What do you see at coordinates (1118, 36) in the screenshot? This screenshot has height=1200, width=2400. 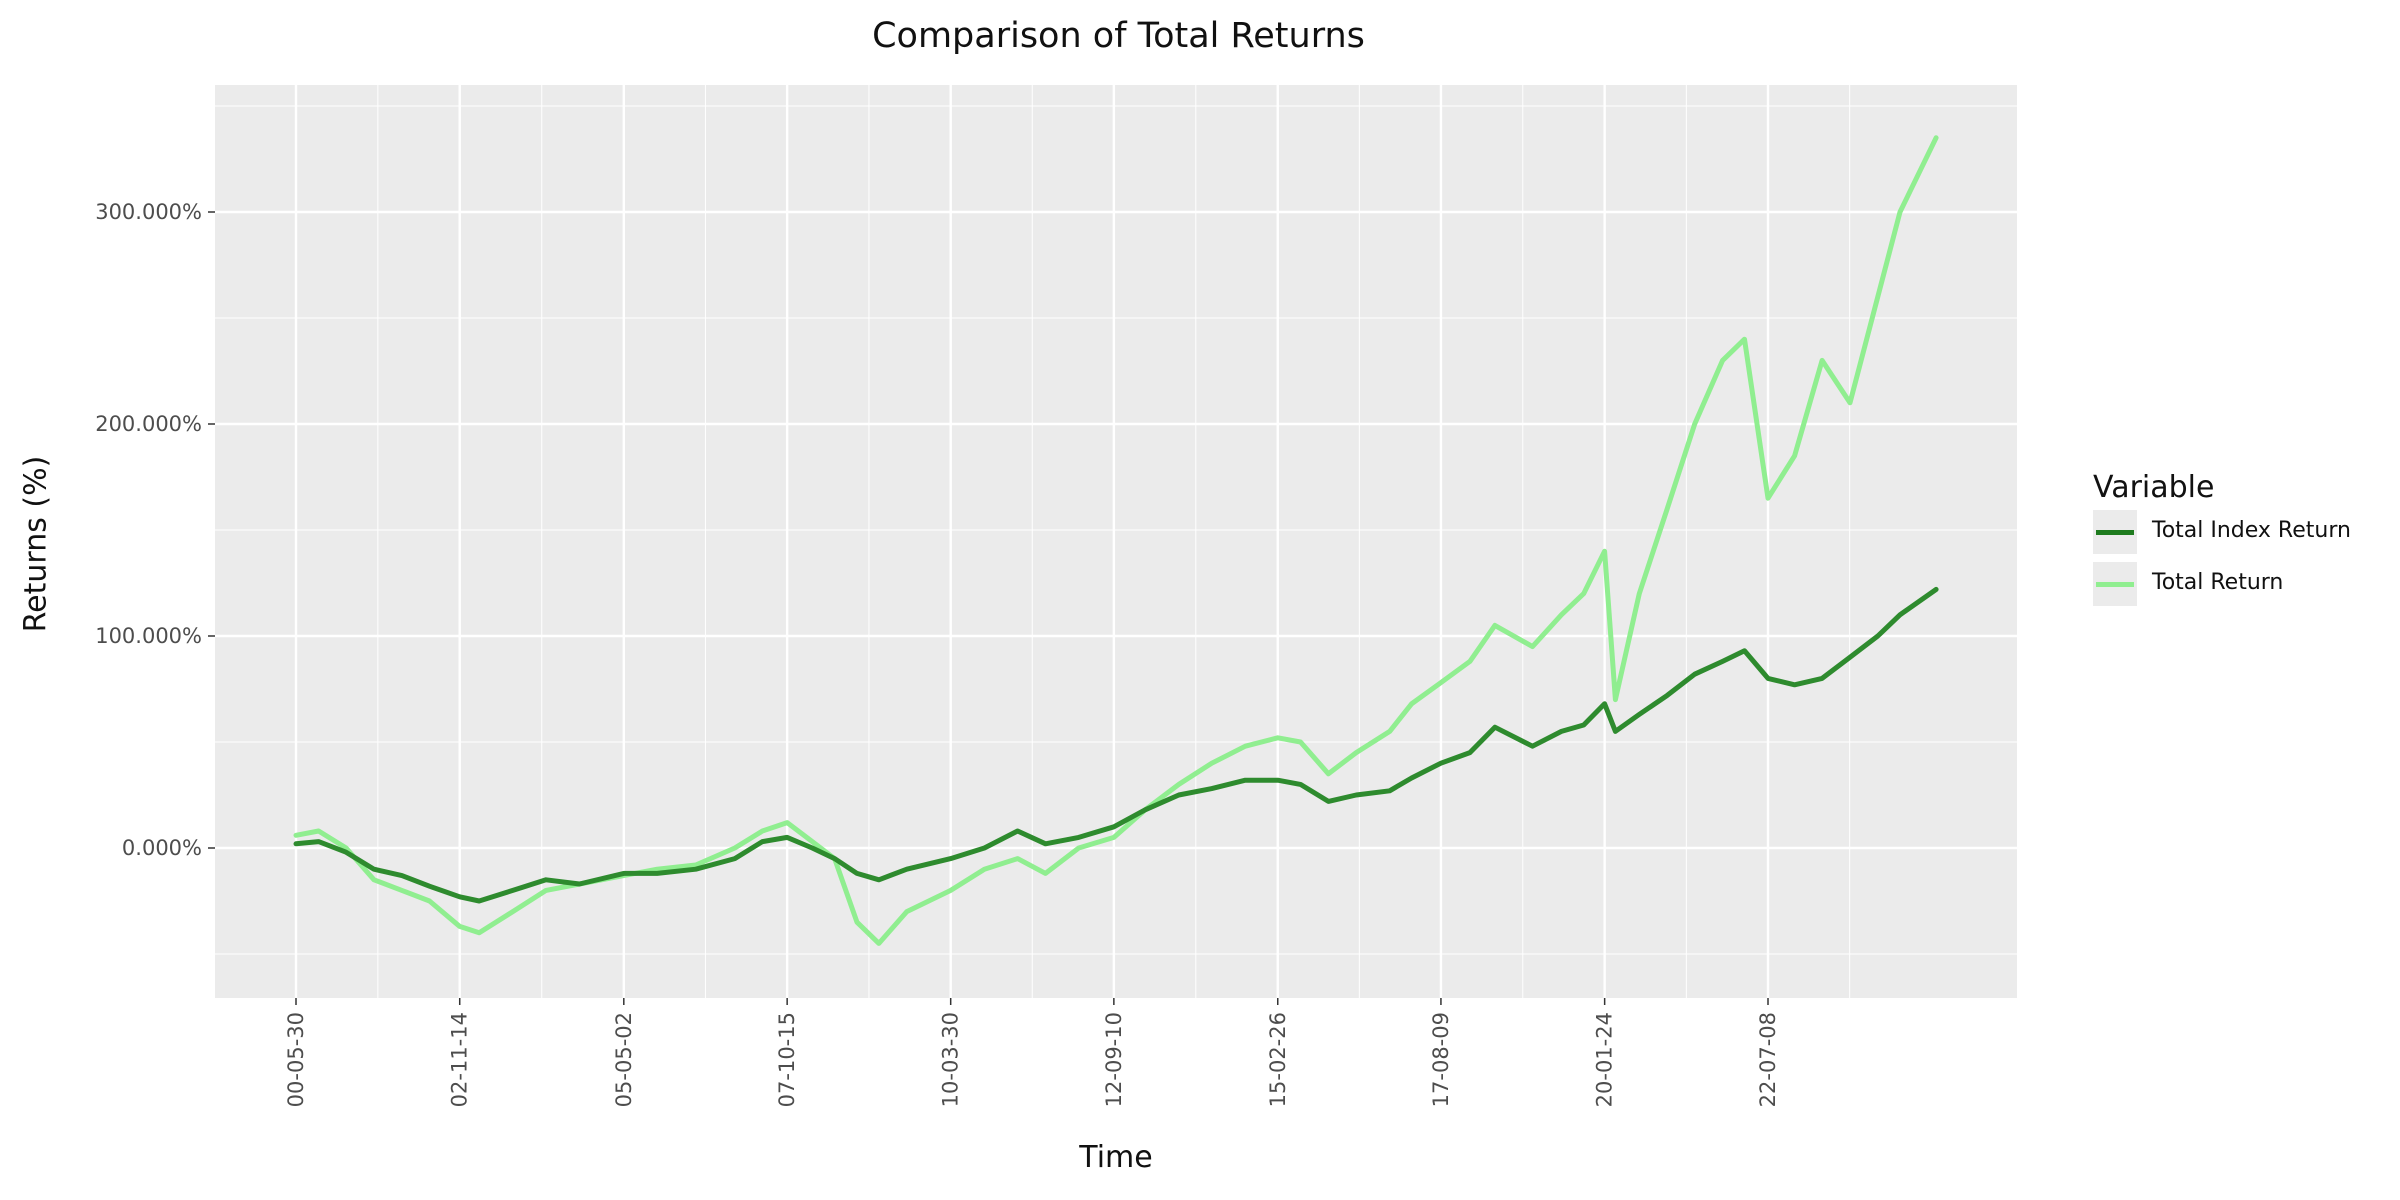 I see `chart-title: Comparison of Total Returns` at bounding box center [1118, 36].